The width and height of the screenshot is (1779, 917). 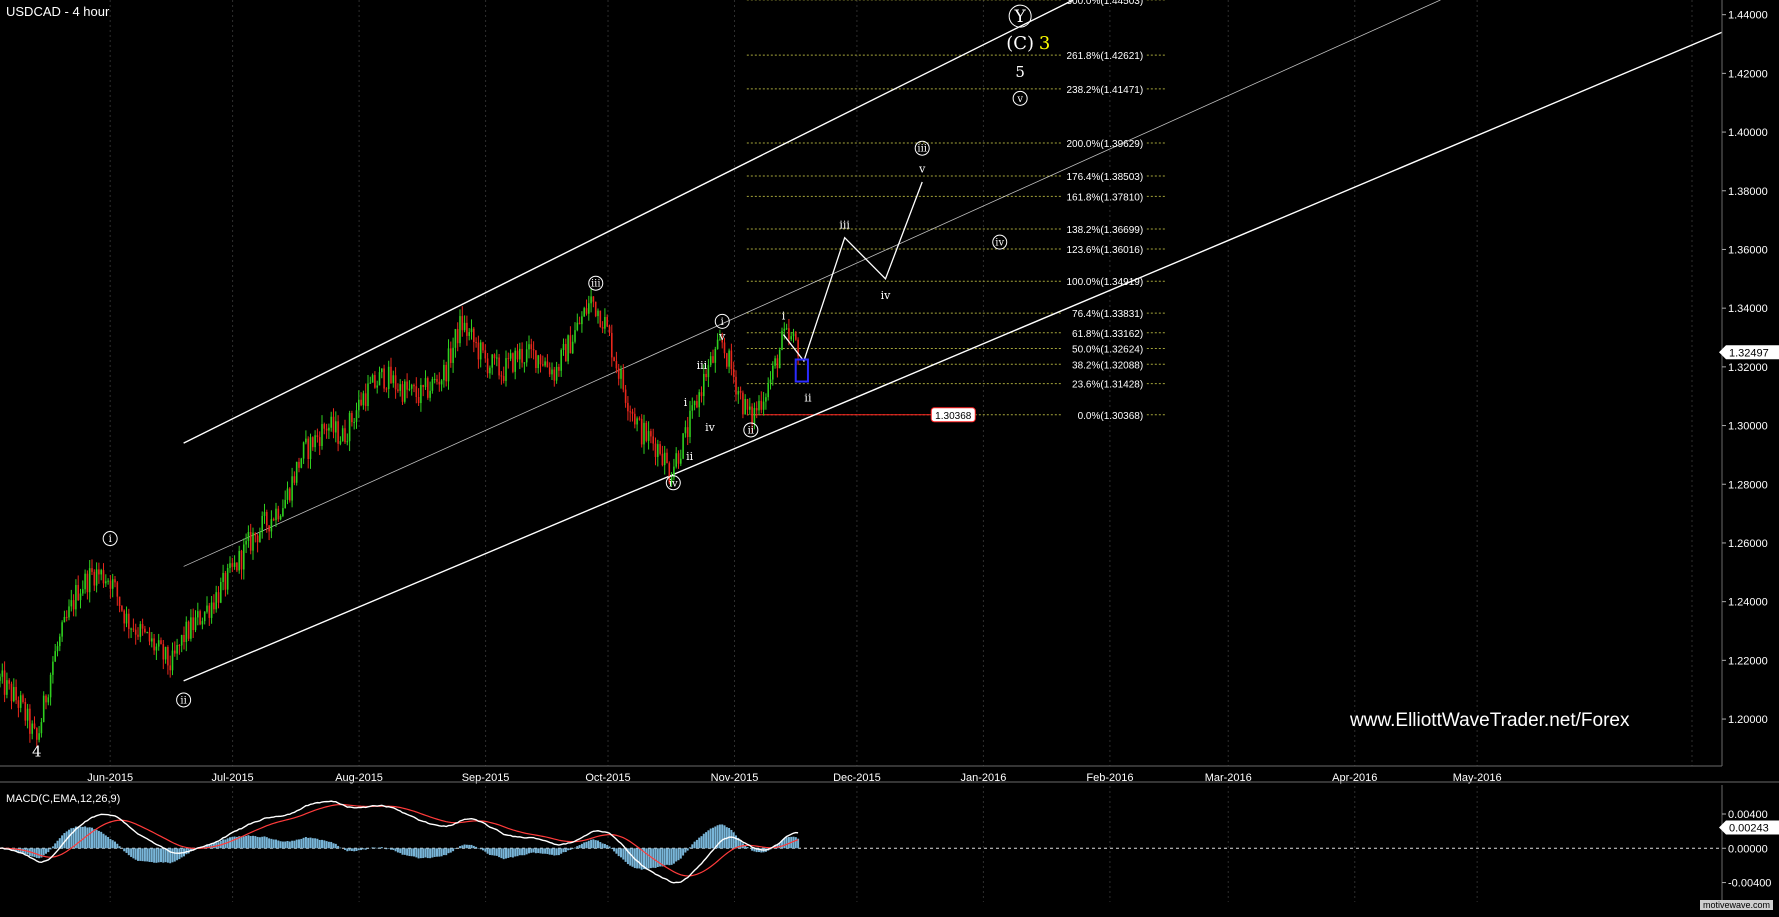 I want to click on wave-label: 4, so click(x=37, y=752).